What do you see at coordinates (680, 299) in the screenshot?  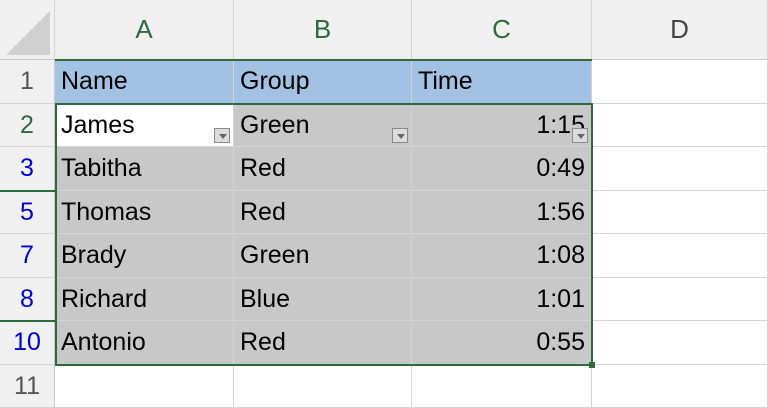 I see `cell-D8` at bounding box center [680, 299].